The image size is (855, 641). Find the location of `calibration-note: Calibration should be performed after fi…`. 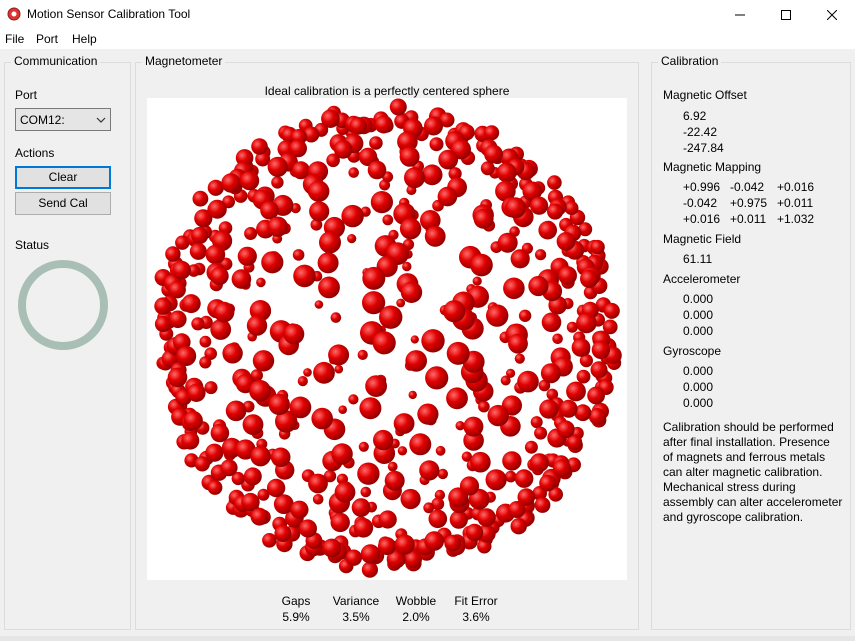

calibration-note: Calibration should be performed after fi… is located at coordinates (753, 472).